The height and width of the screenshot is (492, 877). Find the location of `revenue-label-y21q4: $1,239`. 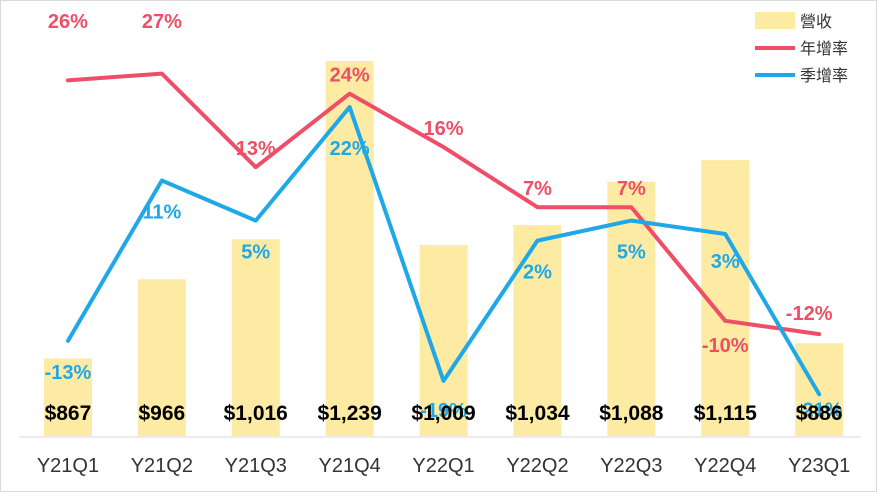

revenue-label-y21q4: $1,239 is located at coordinates (350, 413).